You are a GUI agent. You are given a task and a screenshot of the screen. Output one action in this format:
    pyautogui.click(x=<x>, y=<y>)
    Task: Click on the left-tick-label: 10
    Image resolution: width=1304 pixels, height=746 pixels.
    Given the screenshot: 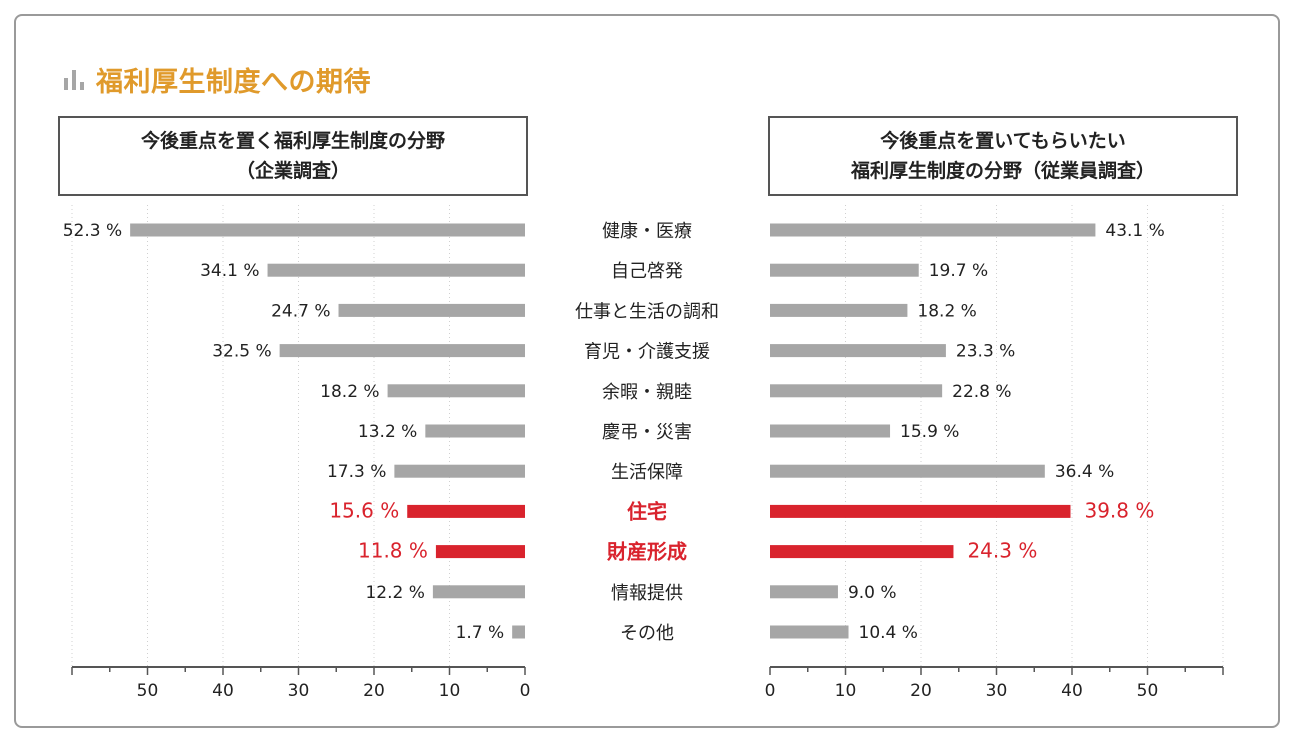 What is the action you would take?
    pyautogui.click(x=450, y=691)
    